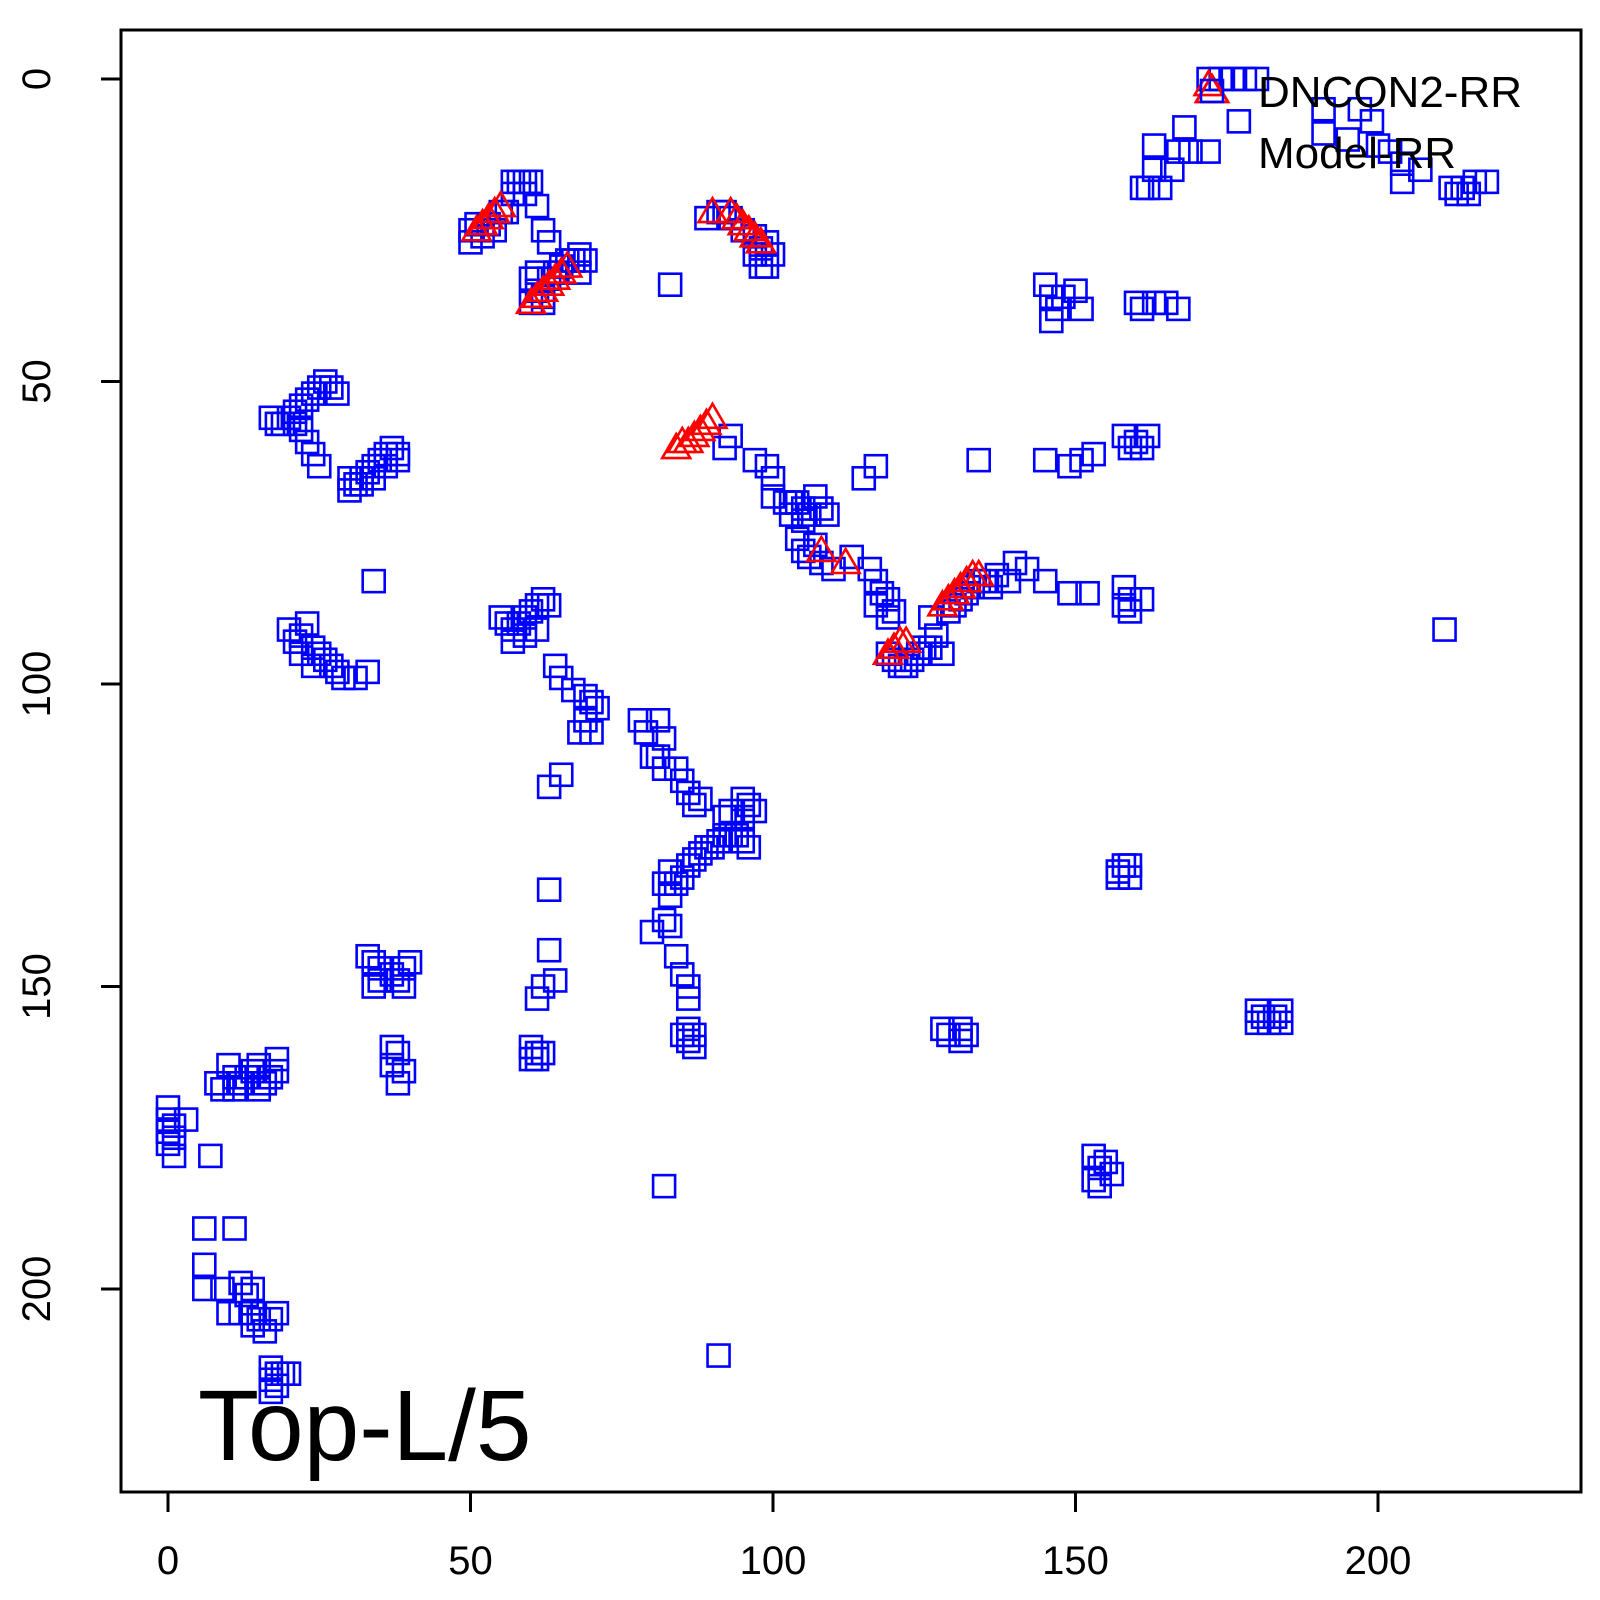  What do you see at coordinates (37, 684) in the screenshot?
I see `y-tick-label: 100` at bounding box center [37, 684].